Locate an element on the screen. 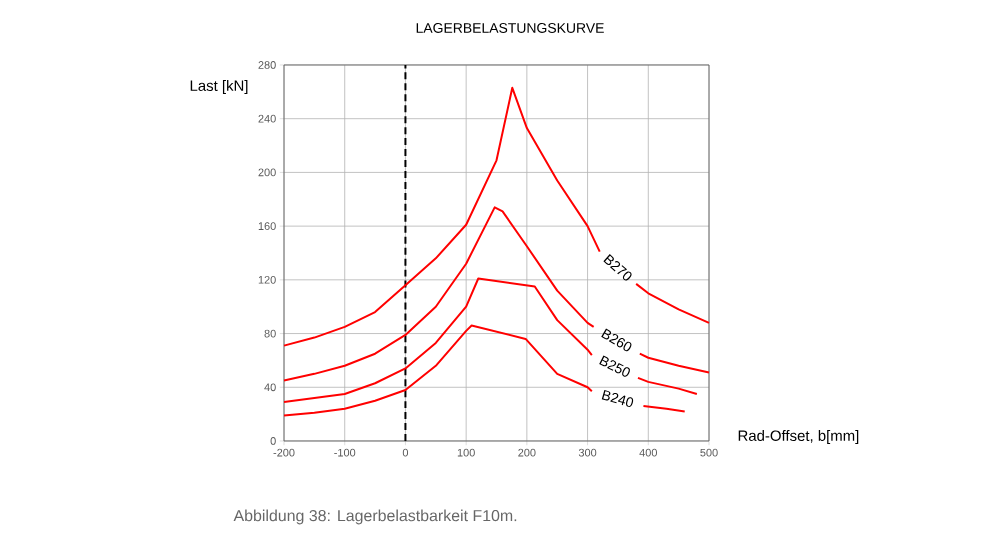 The height and width of the screenshot is (554, 1006). y-tick-label: 0 is located at coordinates (273, 441).